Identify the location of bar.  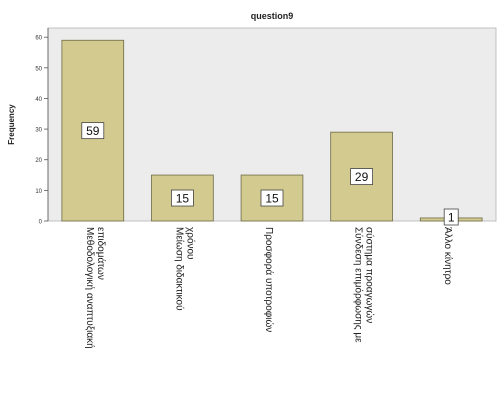
(272, 198).